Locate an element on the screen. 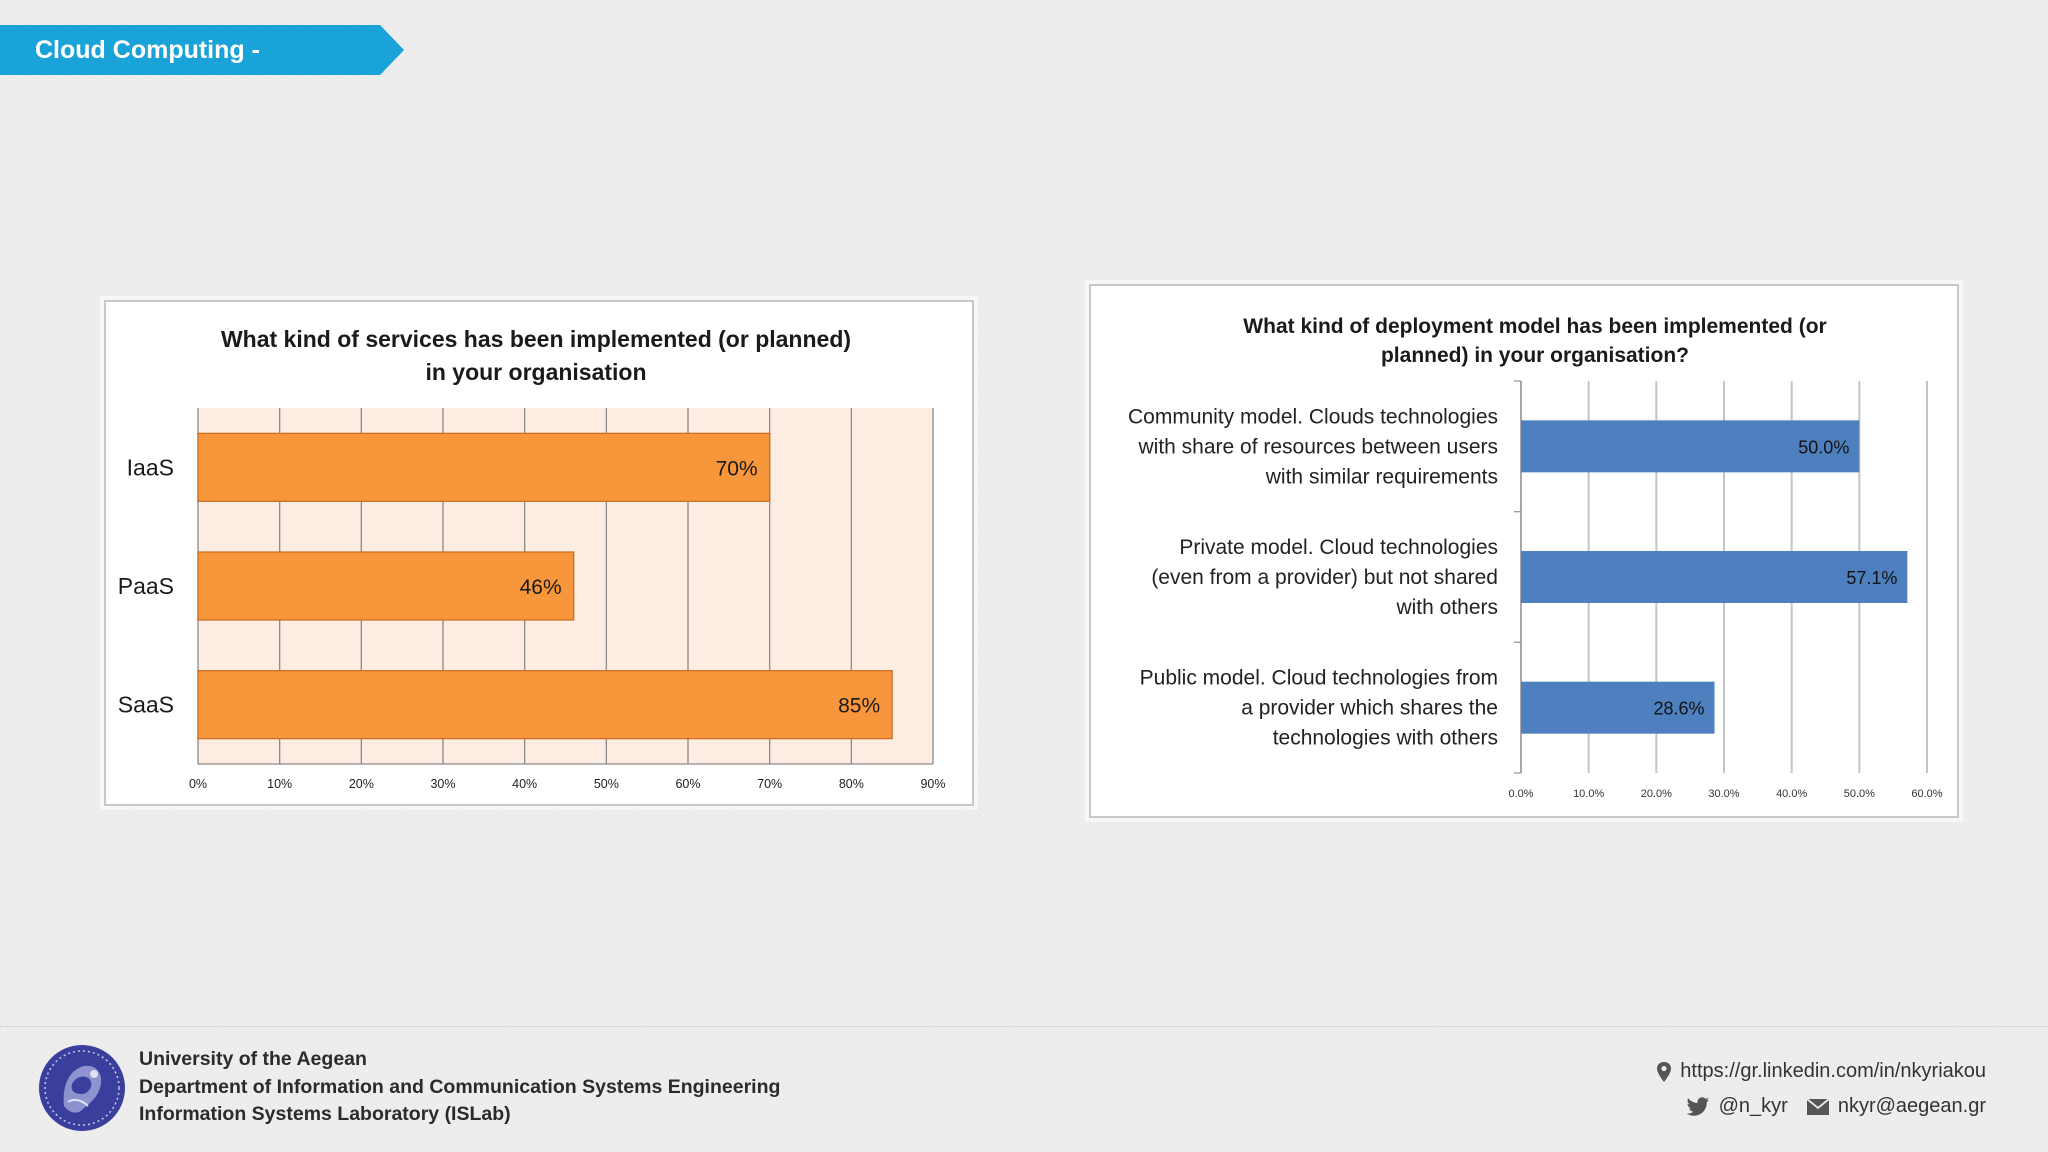 The image size is (2048, 1152). x-tick-label: 0% is located at coordinates (198, 784).